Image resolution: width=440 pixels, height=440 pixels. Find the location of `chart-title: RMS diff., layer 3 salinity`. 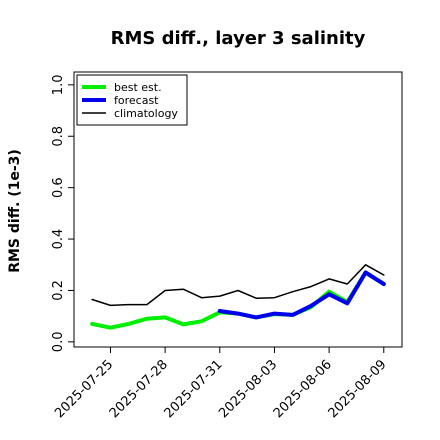

chart-title: RMS diff., layer 3 salinity is located at coordinates (238, 38).